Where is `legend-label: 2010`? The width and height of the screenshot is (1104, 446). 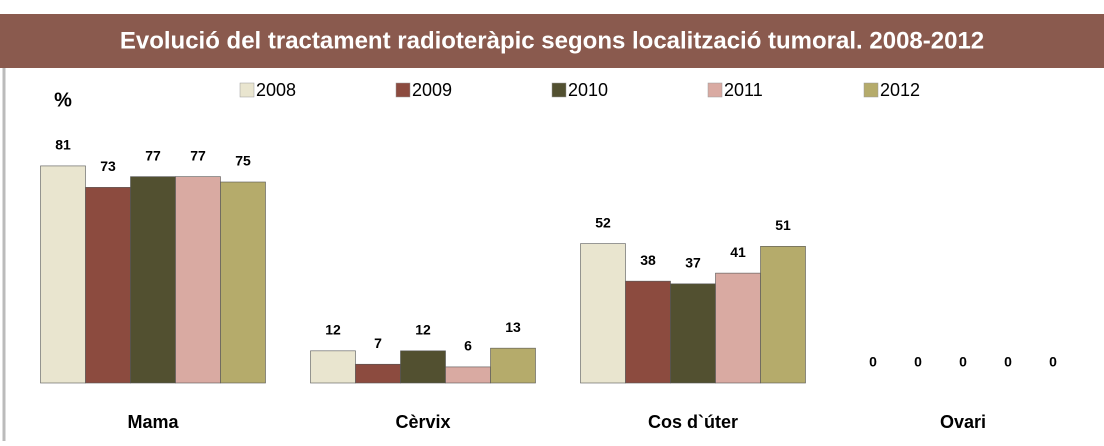
legend-label: 2010 is located at coordinates (588, 90).